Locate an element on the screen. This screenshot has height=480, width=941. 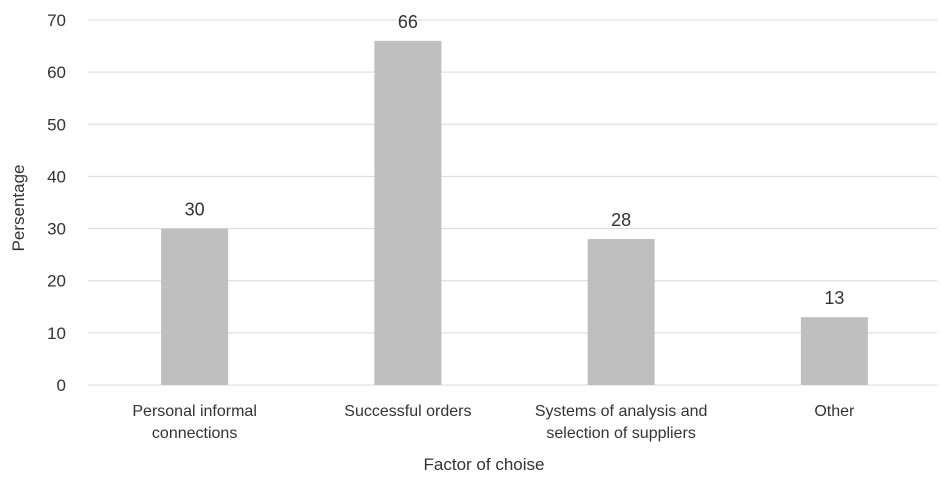
category-label: Other is located at coordinates (834, 411).